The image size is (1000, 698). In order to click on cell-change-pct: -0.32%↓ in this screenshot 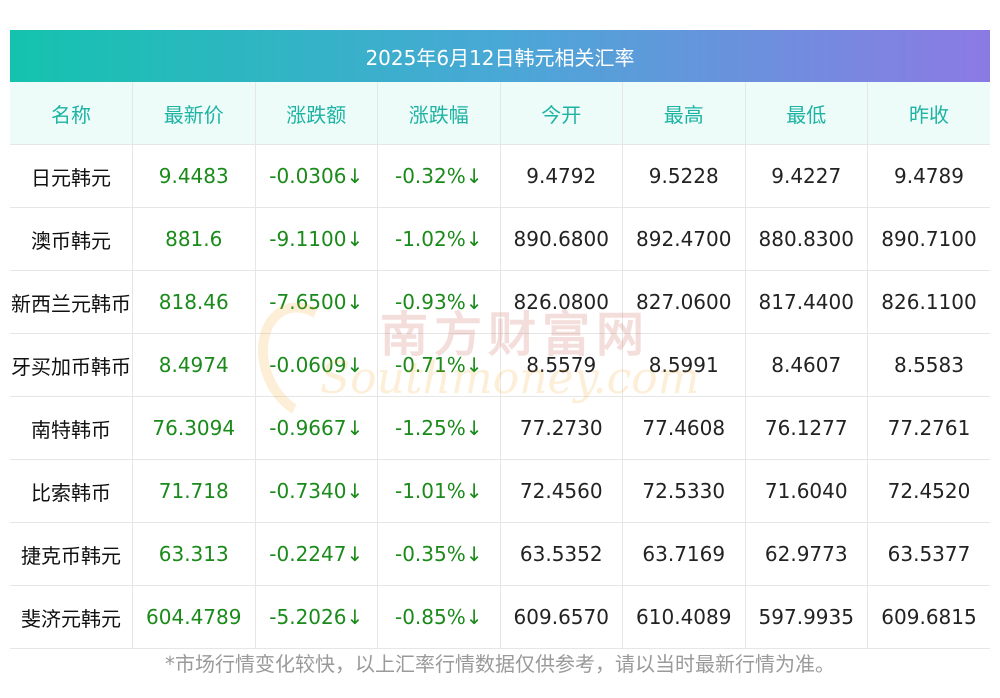, I will do `click(439, 176)`.